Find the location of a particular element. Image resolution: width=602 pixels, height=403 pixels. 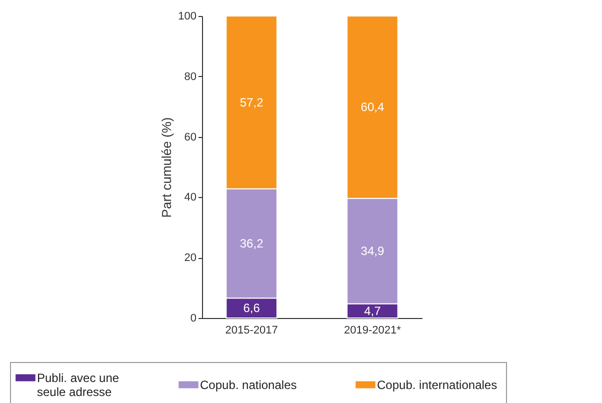

y-tick-label: 60 is located at coordinates (190, 137).